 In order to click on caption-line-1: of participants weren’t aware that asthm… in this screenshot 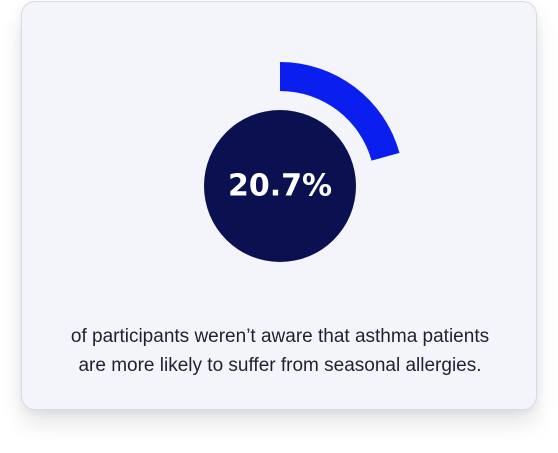, I will do `click(280, 336)`.